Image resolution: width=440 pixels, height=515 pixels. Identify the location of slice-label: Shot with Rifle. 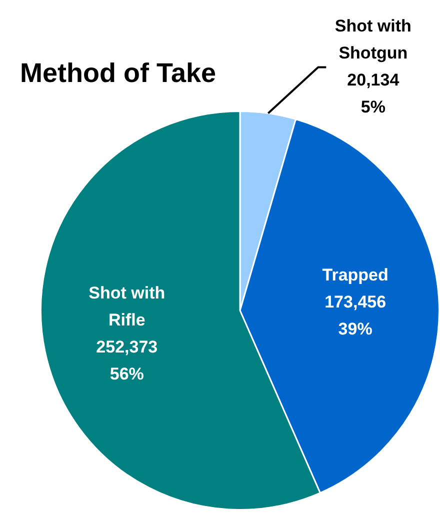
(127, 306).